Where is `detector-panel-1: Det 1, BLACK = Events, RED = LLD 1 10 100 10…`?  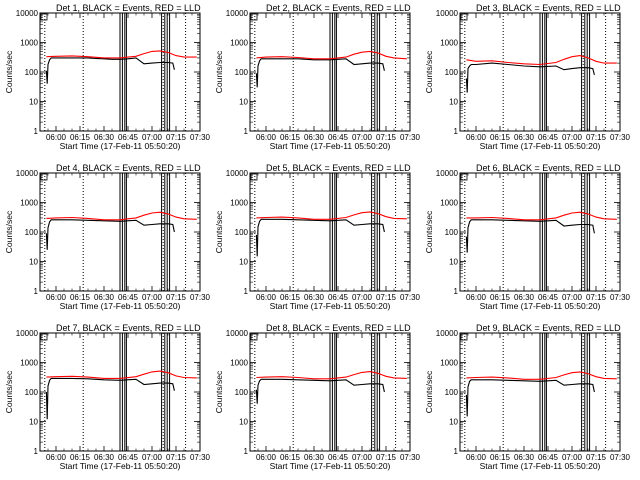
detector-panel-1: Det 1, BLACK = Events, RED = LLD 1 10 100 10… is located at coordinates (107, 77).